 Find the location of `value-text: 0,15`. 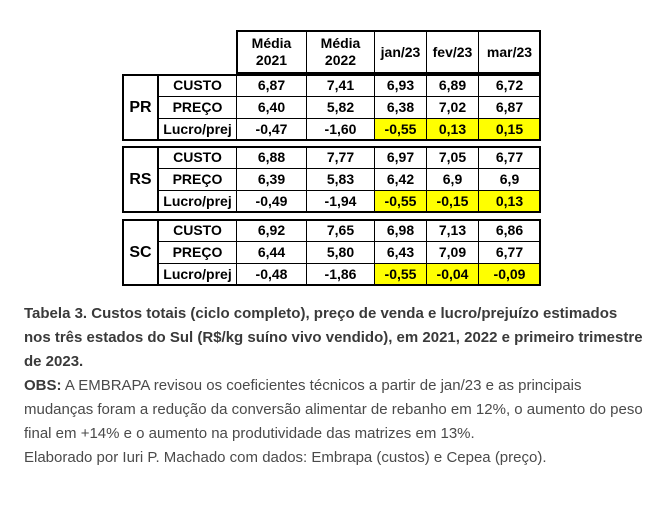

value-text: 0,15 is located at coordinates (509, 129).